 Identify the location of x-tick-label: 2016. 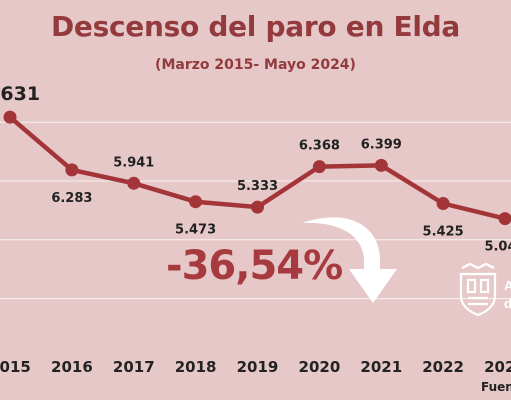
(72, 367).